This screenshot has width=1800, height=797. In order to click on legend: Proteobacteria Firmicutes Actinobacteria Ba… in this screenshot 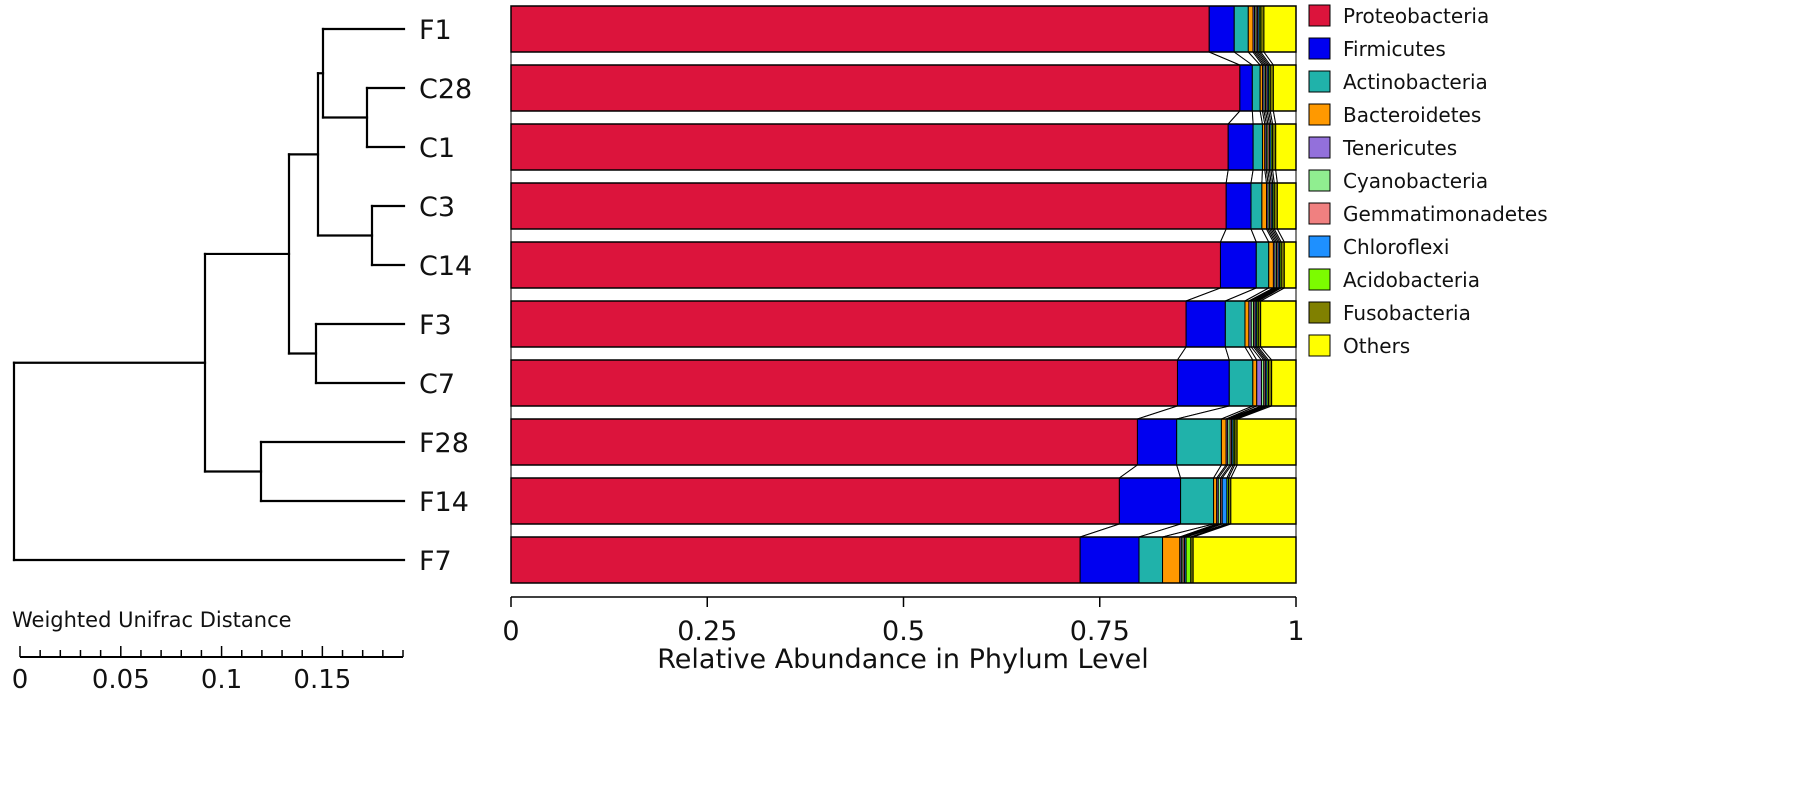, I will do `click(1428, 181)`.